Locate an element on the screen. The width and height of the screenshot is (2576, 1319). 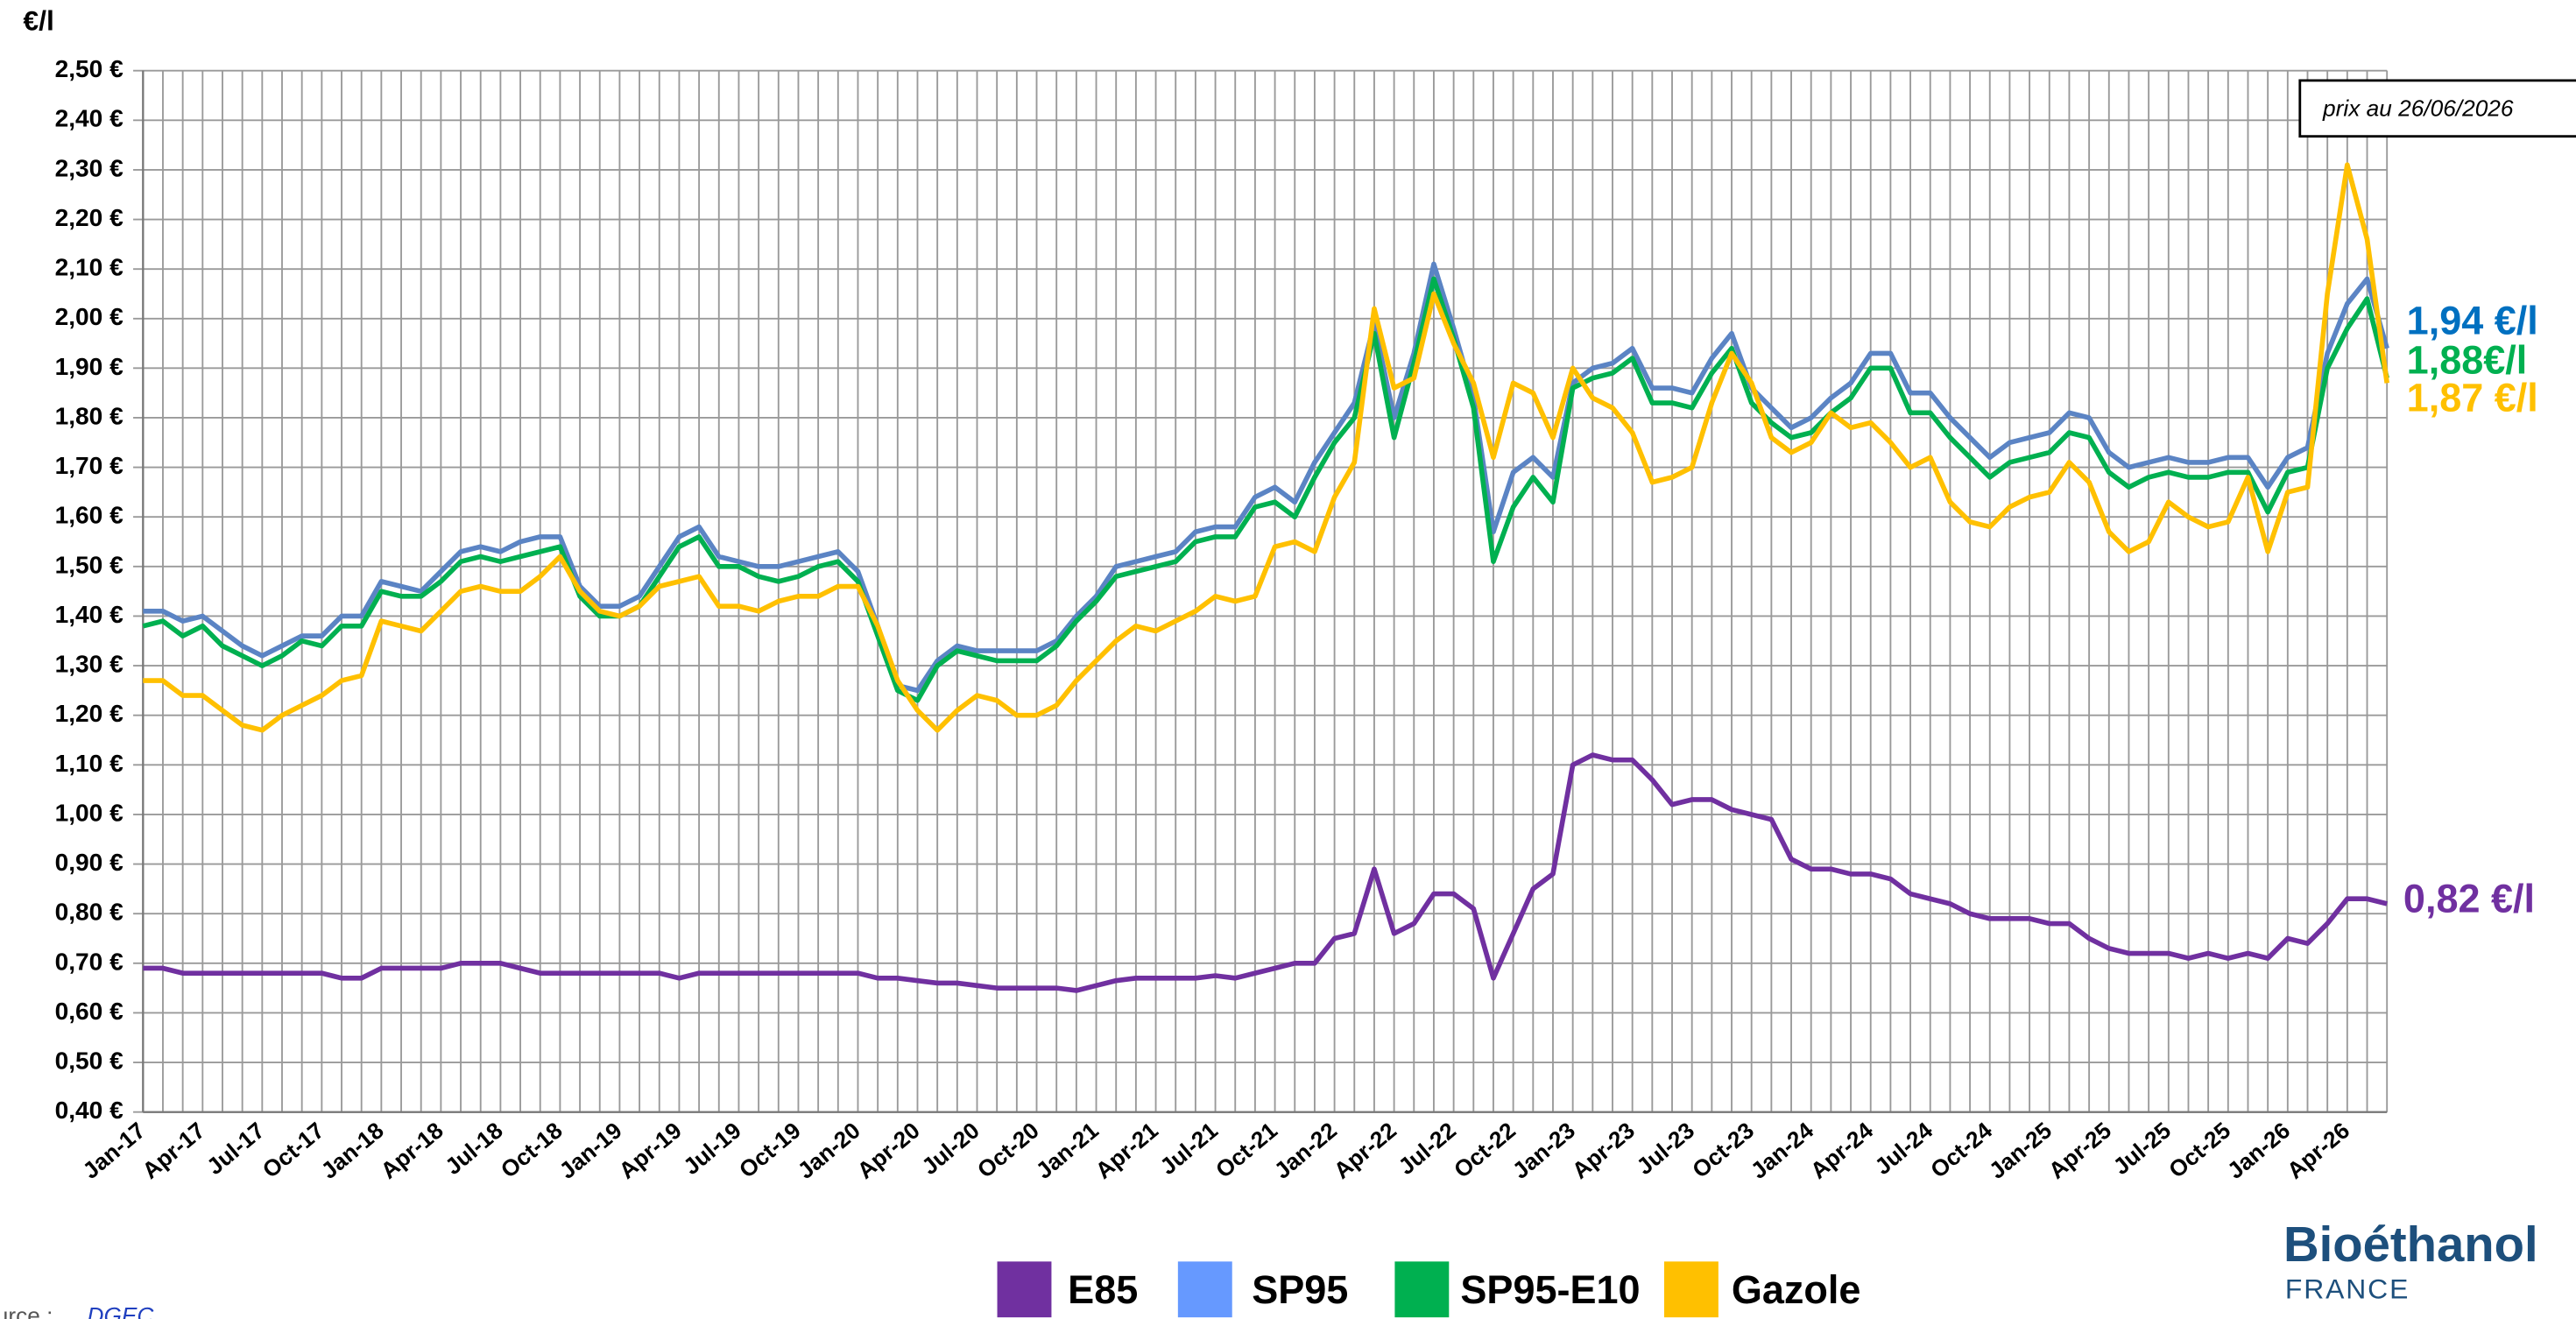
y-tick-label: 0,90 € is located at coordinates (89, 862).